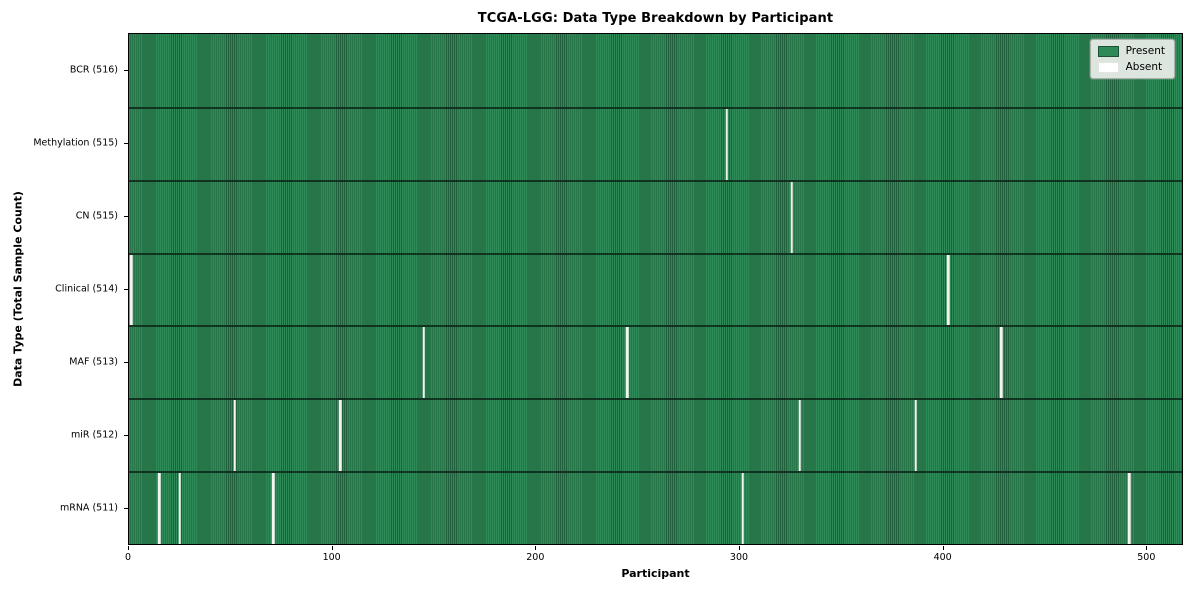  Describe the element at coordinates (1108, 51) in the screenshot. I see `legend-swatch-present` at that location.